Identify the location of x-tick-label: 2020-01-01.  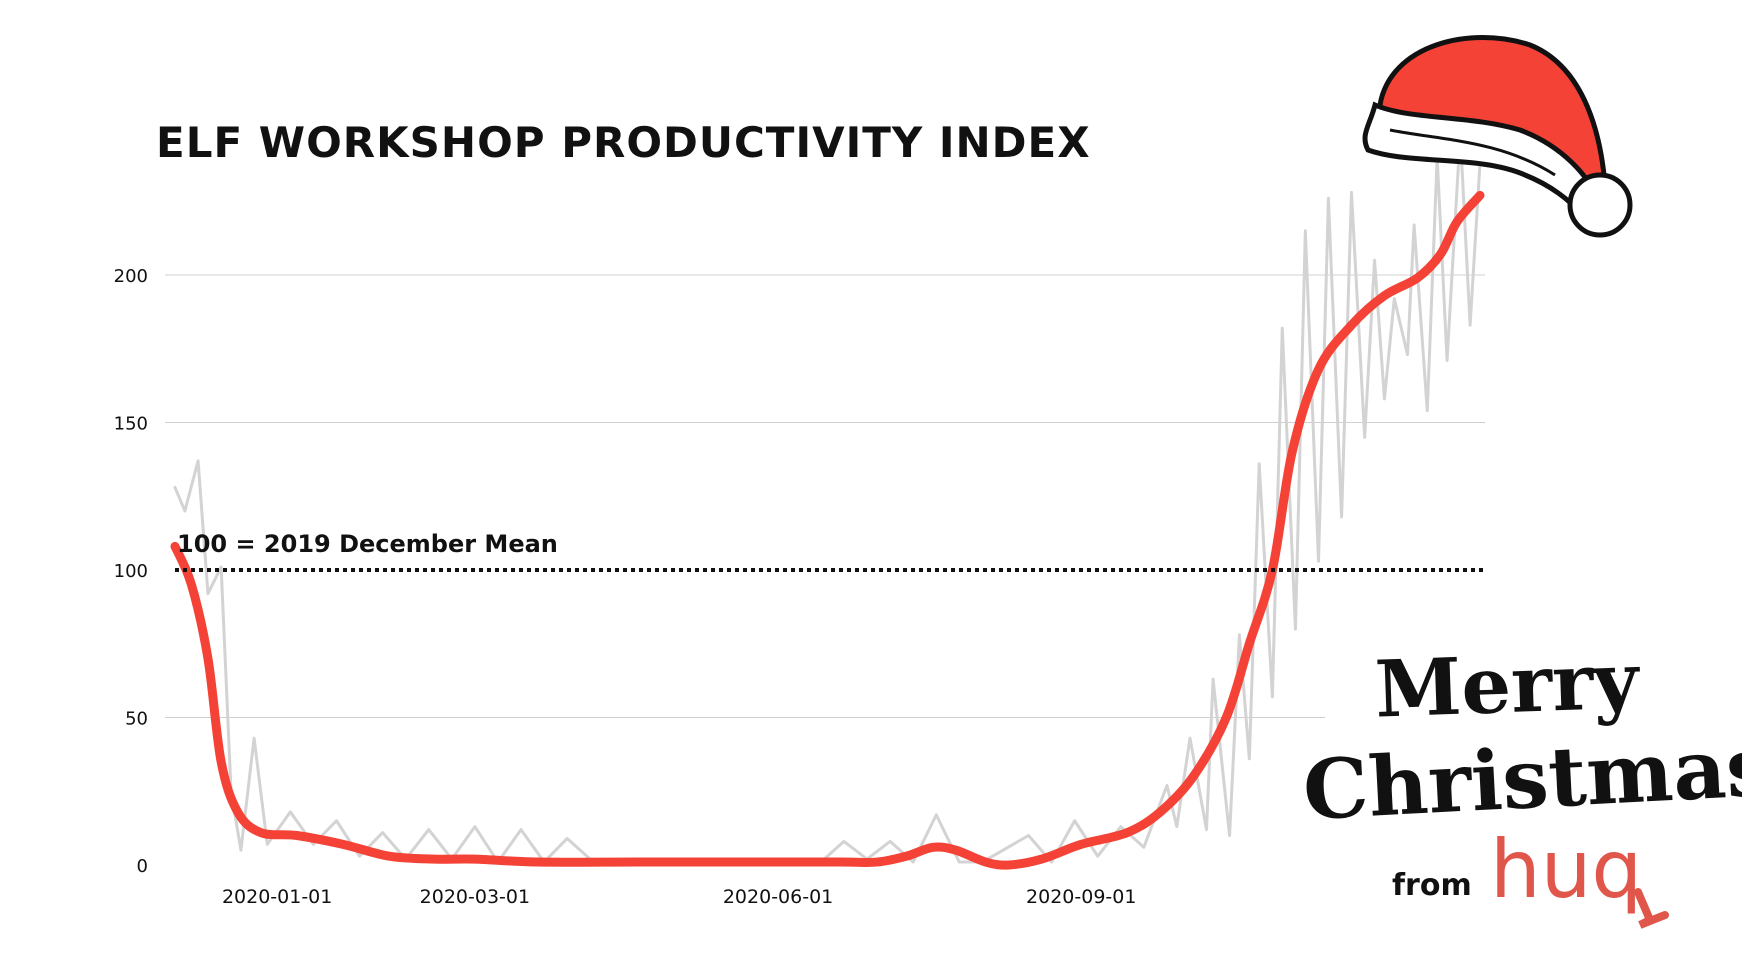
(277, 897).